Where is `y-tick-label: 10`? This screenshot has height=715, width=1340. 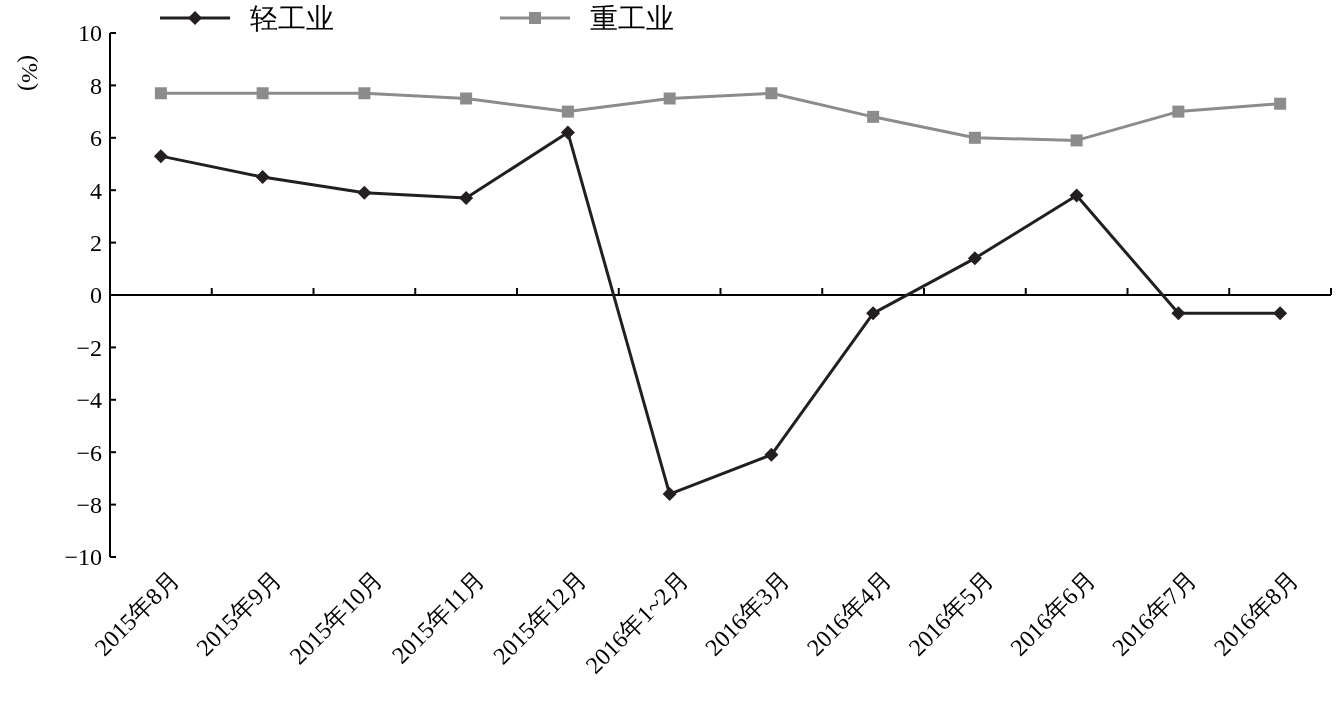
y-tick-label: 10 is located at coordinates (90, 33).